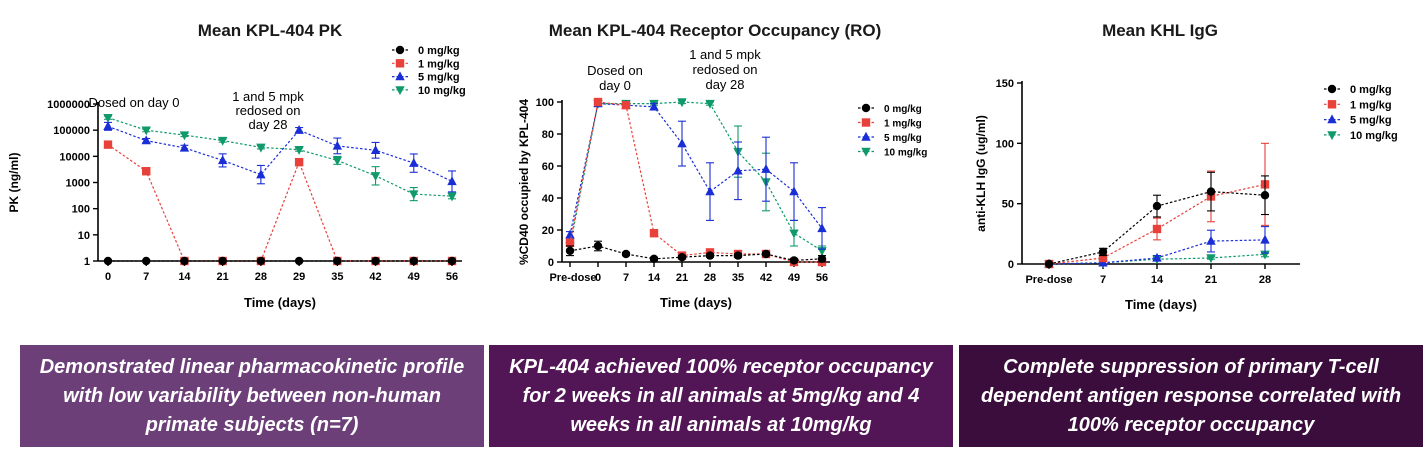 This screenshot has height=455, width=1428. What do you see at coordinates (14, 183) in the screenshot?
I see `pk-y-axis-label: PK (ng/ml)` at bounding box center [14, 183].